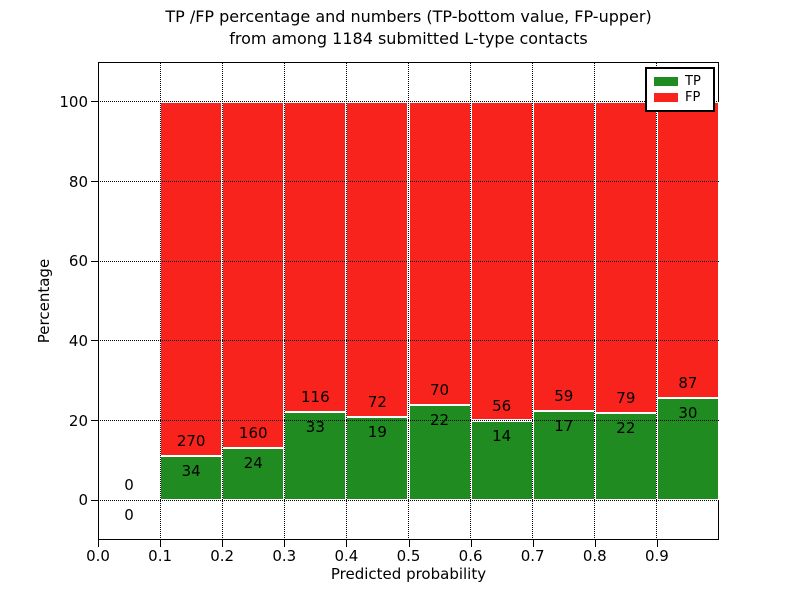 The width and height of the screenshot is (800, 600). I want to click on fp-count-label: 270, so click(191, 440).